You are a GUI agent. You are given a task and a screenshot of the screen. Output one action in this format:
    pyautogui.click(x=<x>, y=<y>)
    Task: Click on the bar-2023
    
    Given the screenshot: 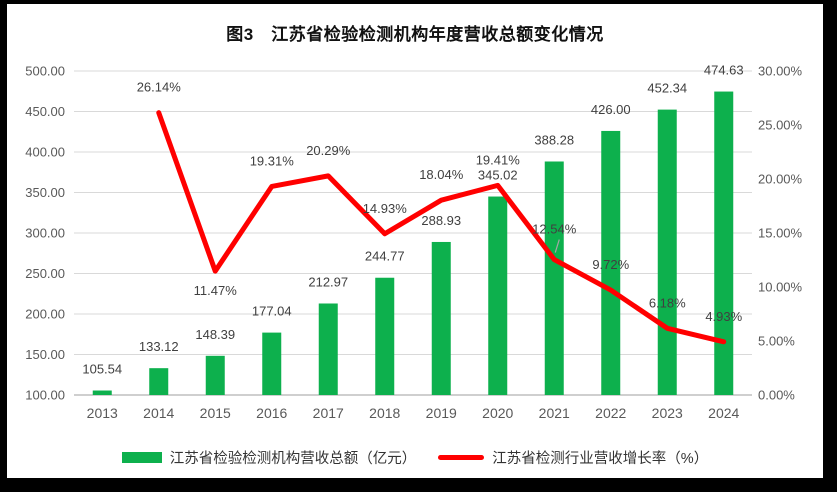 What is the action you would take?
    pyautogui.click(x=667, y=252)
    